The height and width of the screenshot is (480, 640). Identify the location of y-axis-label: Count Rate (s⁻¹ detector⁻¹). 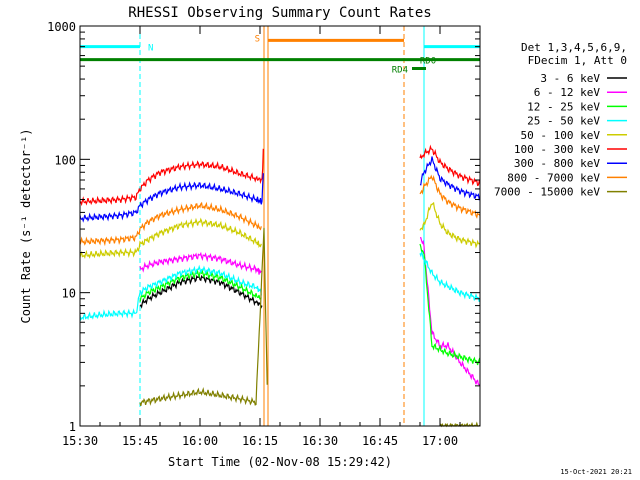
(26, 225).